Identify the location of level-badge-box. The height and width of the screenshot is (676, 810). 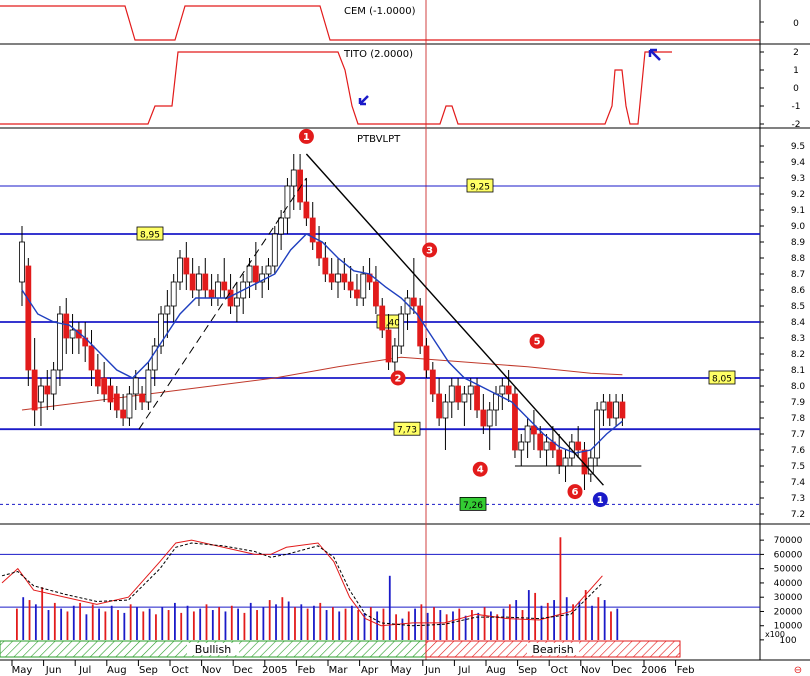
(480, 185).